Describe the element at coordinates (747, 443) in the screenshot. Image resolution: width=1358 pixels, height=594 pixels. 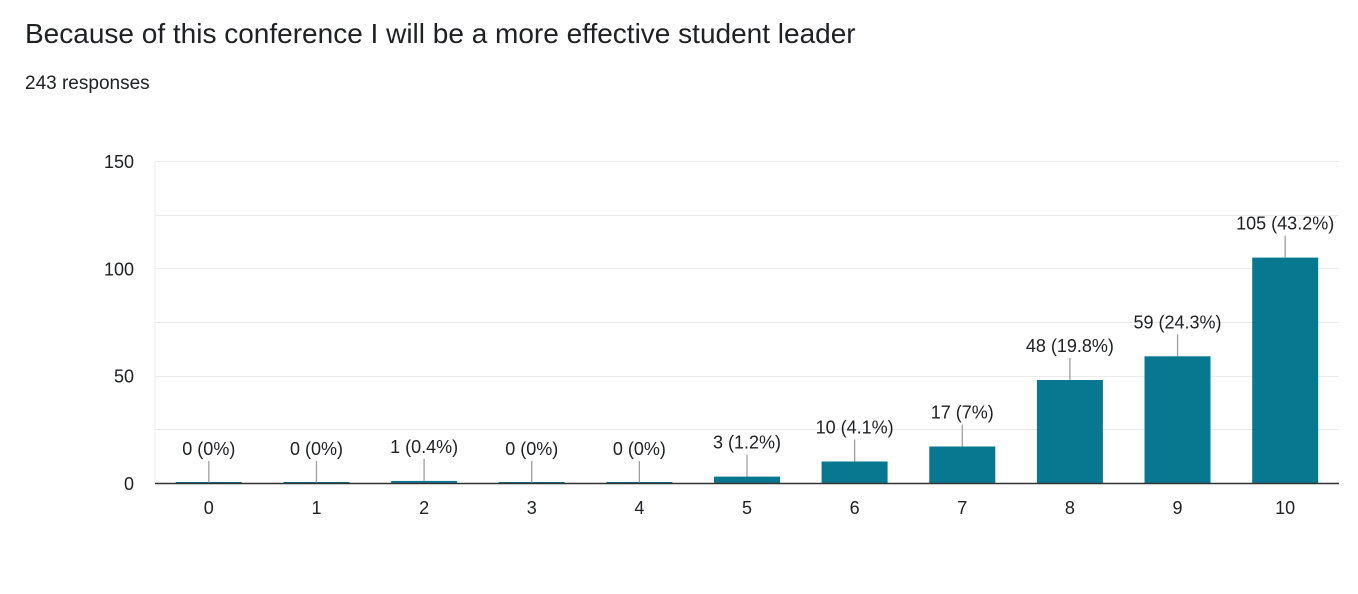
I see `data-label-5: 3 (1.2%)` at that location.